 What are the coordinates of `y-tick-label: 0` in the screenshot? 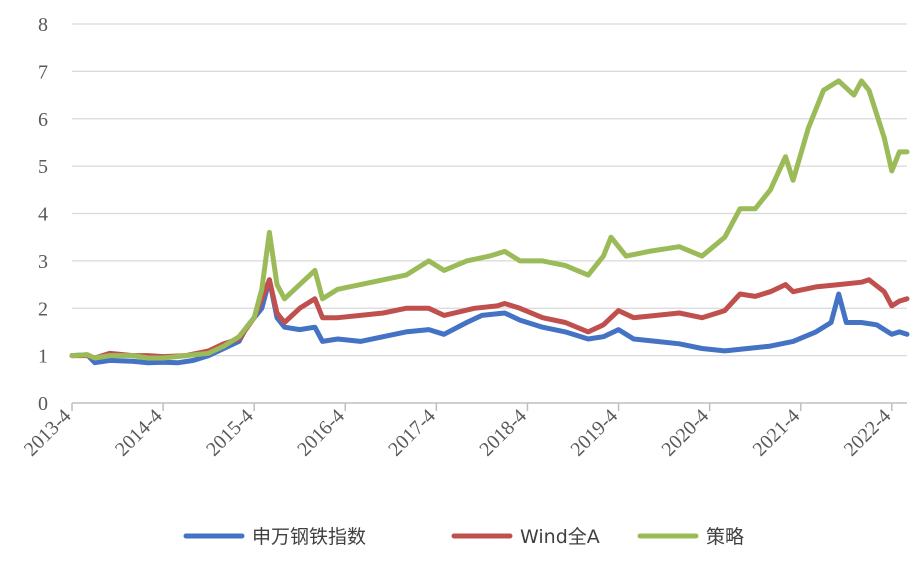 It's located at (43, 404).